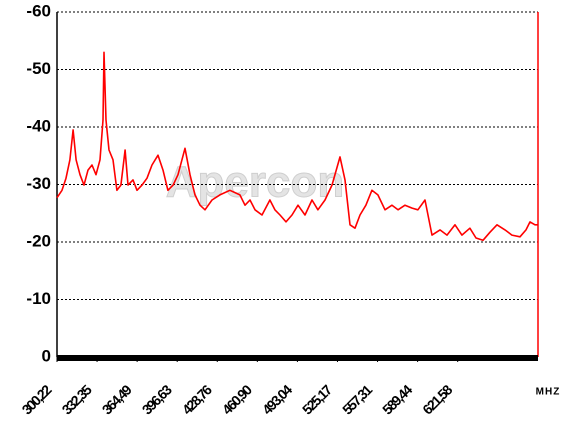  Describe the element at coordinates (197, 399) in the screenshot. I see `x-tick-label: 428,76` at that location.